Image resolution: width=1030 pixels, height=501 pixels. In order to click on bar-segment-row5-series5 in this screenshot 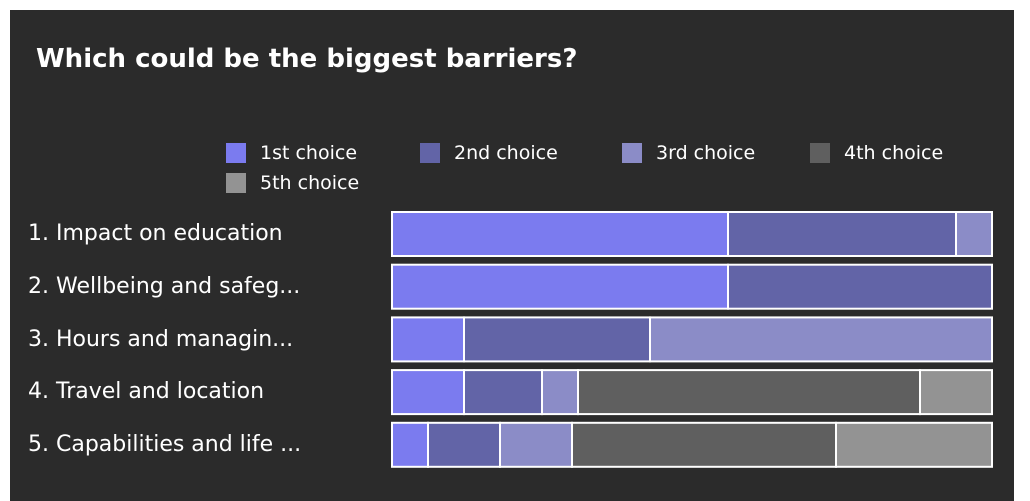, I will do `click(914, 444)`.